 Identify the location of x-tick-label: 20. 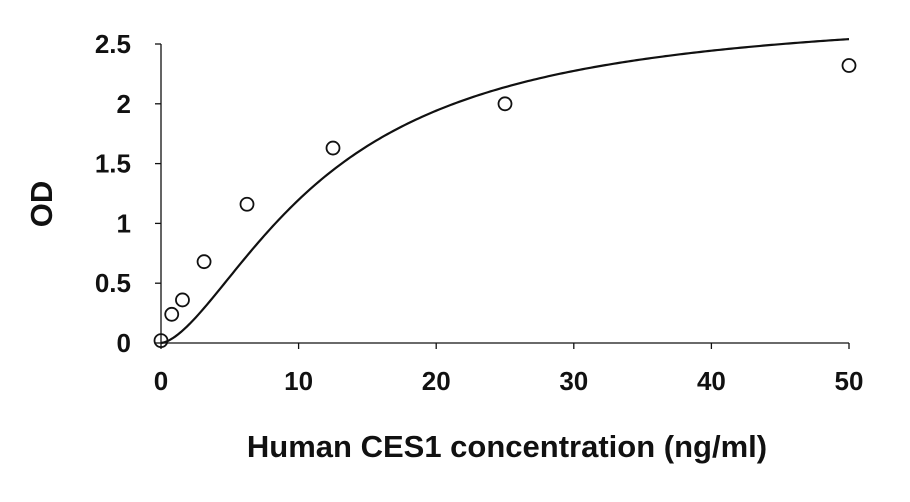
(436, 381).